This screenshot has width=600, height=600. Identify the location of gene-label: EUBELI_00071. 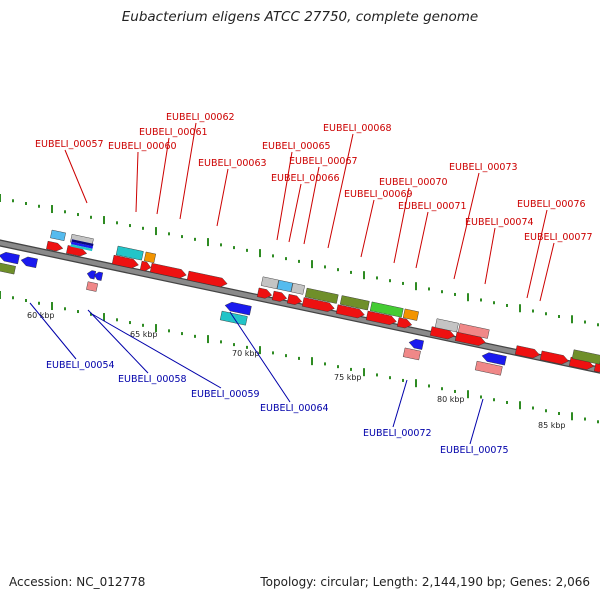
(432, 206).